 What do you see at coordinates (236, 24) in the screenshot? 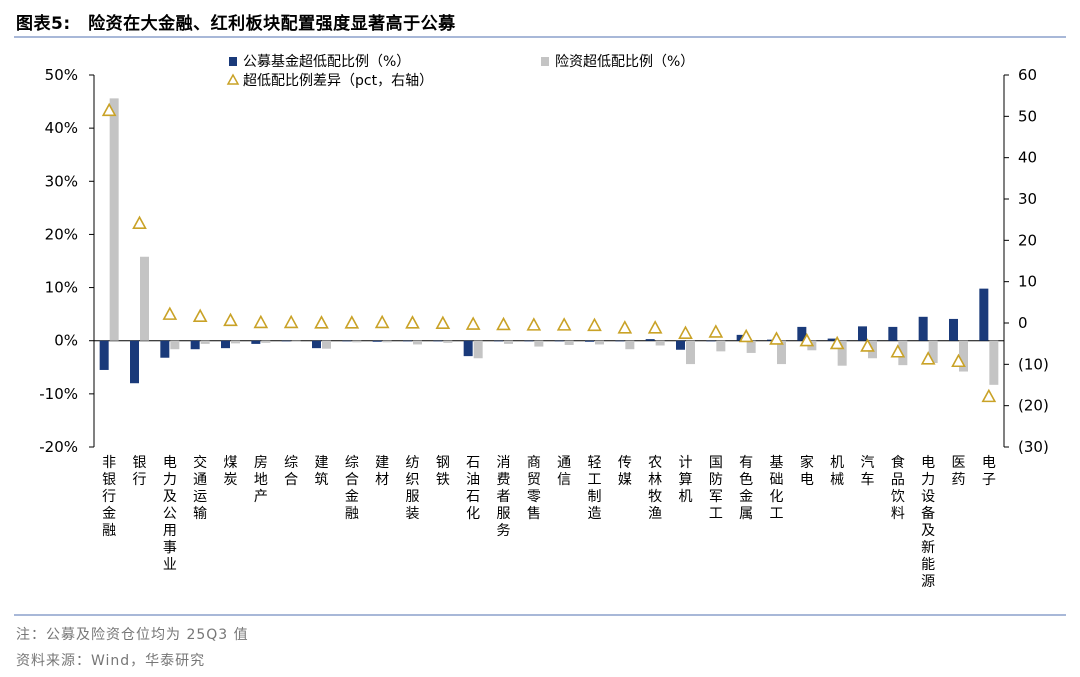
I see `figure-title: 图表5: 险资在大金融、红利板块配置强度显著高于公募` at bounding box center [236, 24].